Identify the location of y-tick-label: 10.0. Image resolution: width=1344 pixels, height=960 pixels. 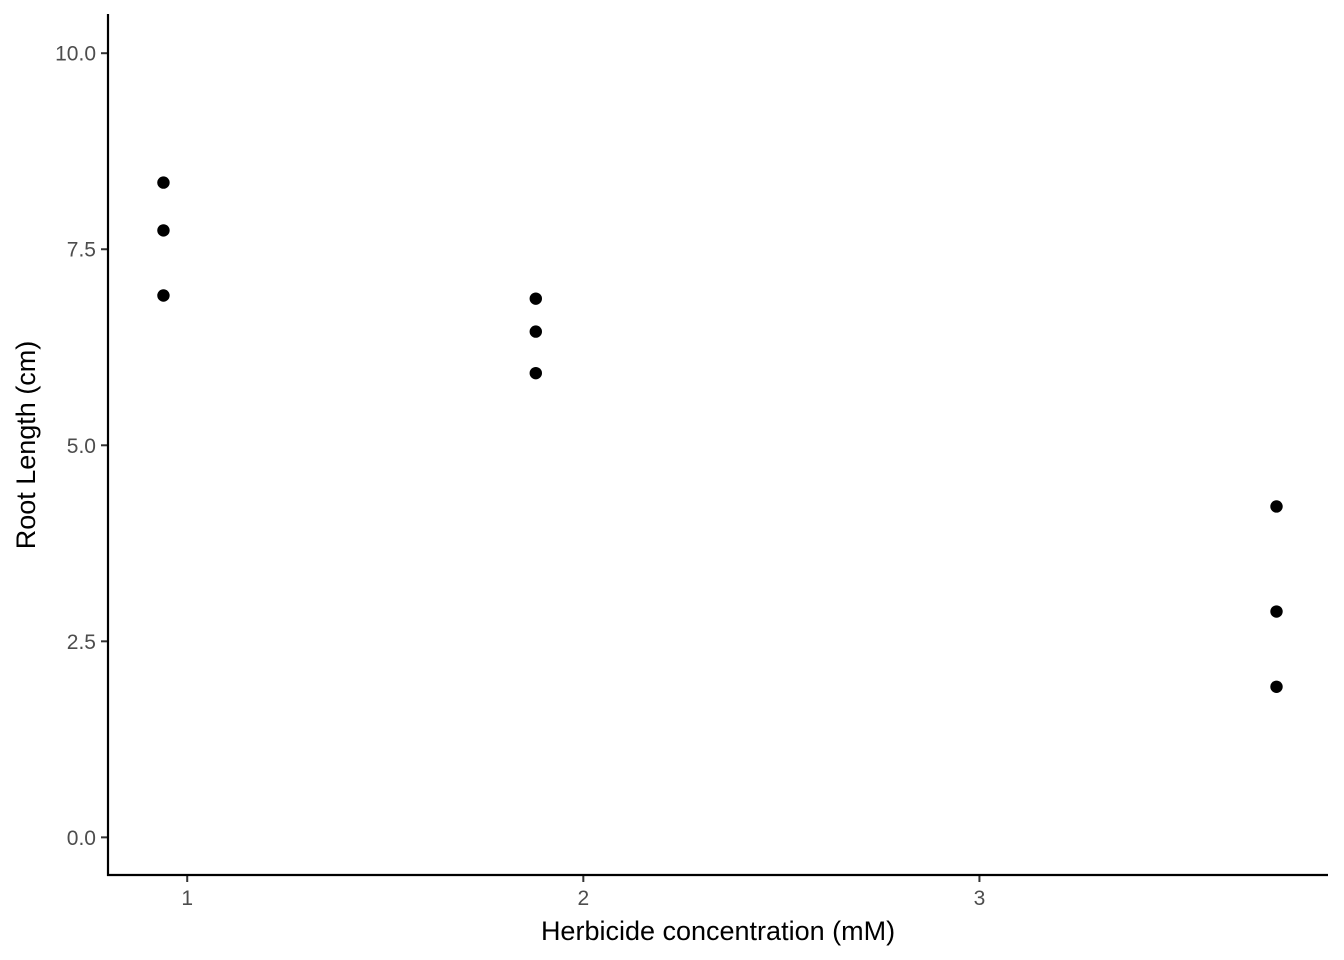
(75, 54).